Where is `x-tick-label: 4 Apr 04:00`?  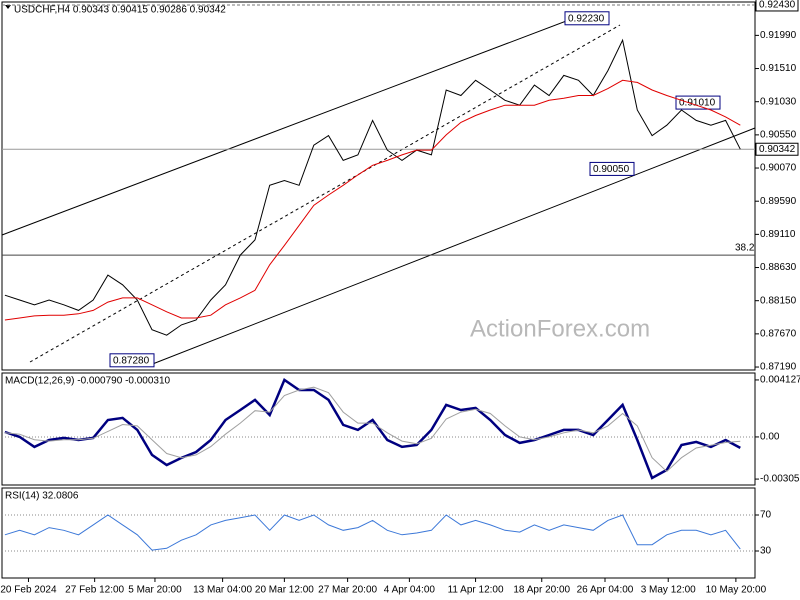
x-tick-label: 4 Apr 04:00 is located at coordinates (410, 590).